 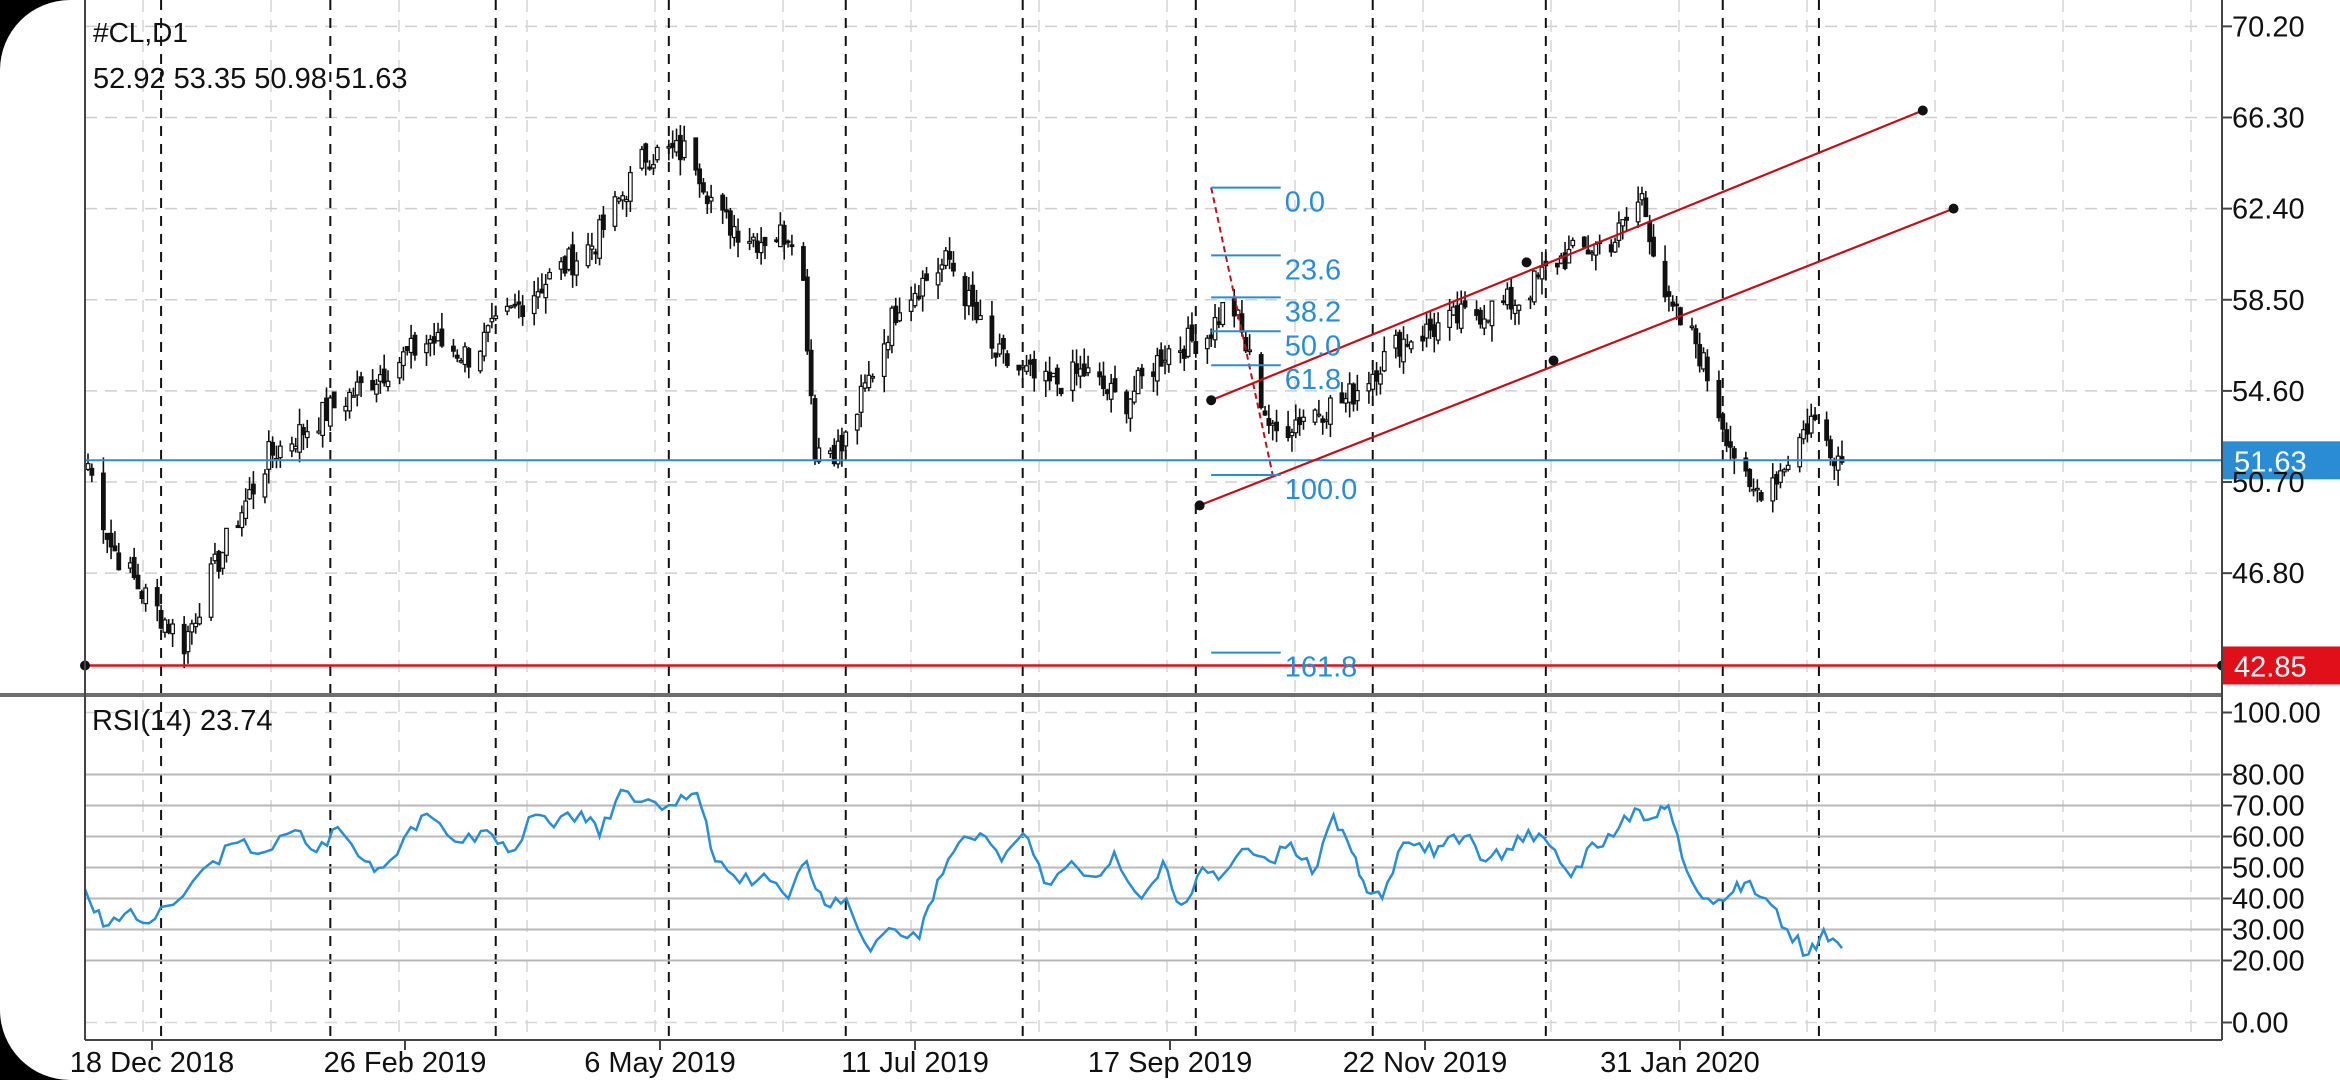 I want to click on fibonacci-trendline, so click(x=1242, y=331).